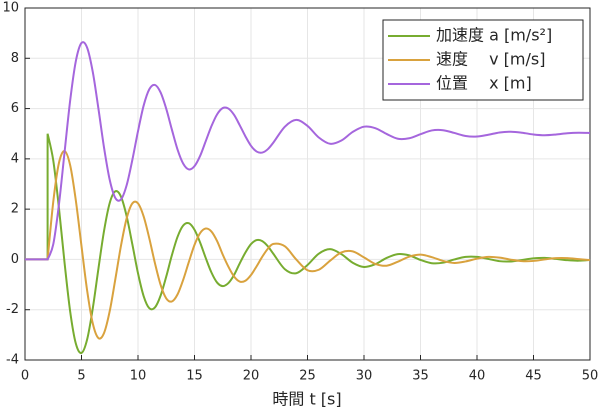 The image size is (600, 412). Describe the element at coordinates (307, 376) in the screenshot. I see `x-tick-label: 25` at that location.